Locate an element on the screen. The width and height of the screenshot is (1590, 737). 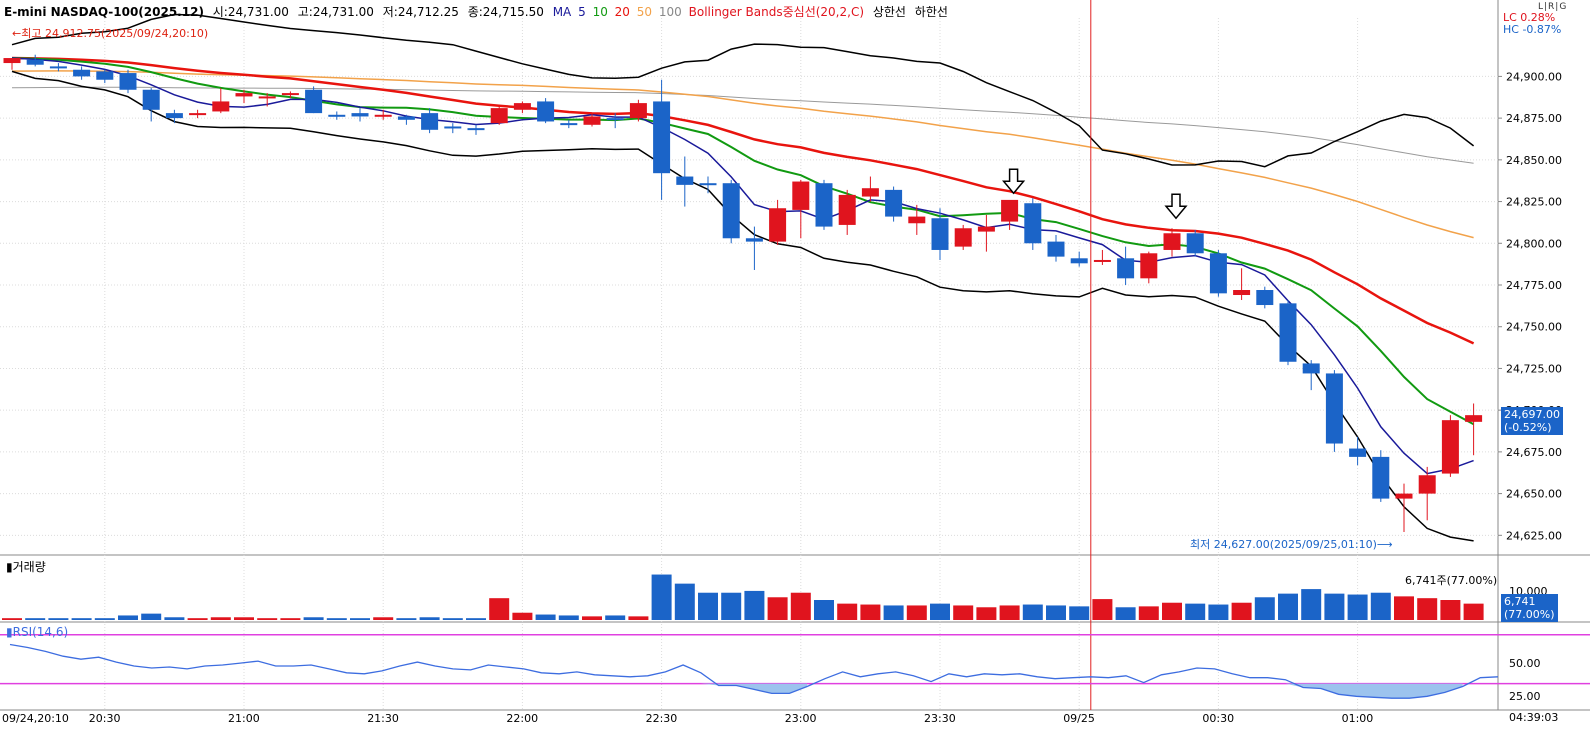
low-price: 저:24,712.25 is located at coordinates (420, 12).